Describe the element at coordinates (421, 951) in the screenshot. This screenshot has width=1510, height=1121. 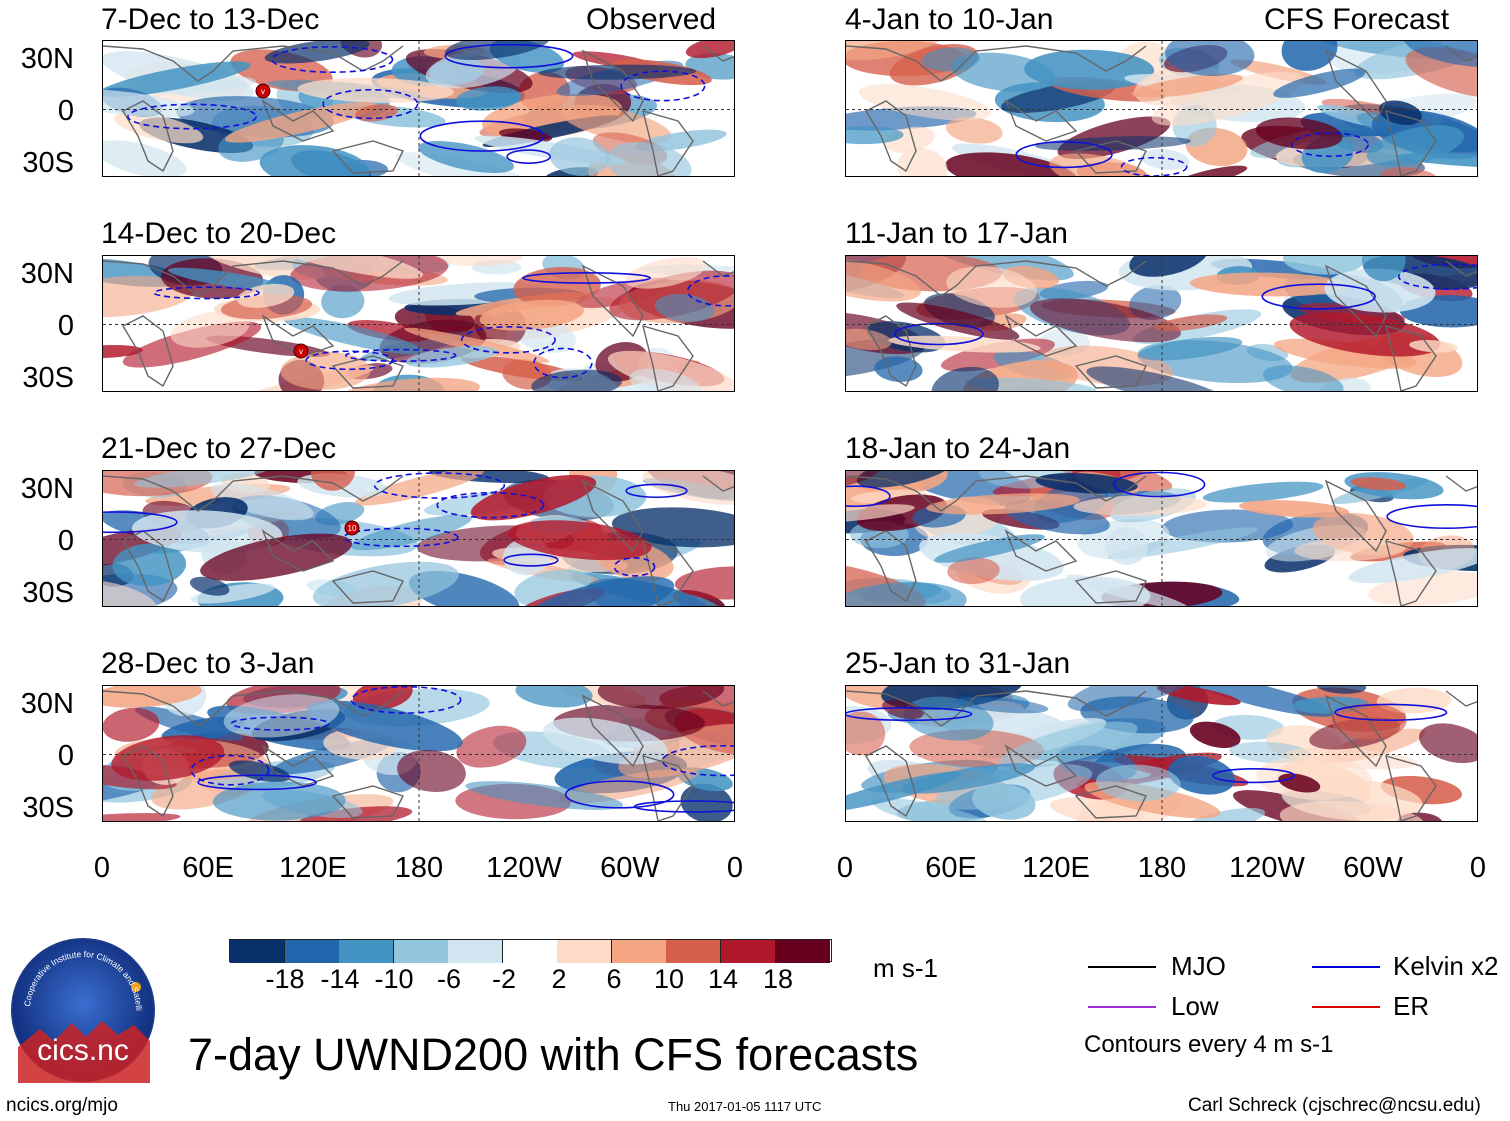
I see `colorbar-swatch` at that location.